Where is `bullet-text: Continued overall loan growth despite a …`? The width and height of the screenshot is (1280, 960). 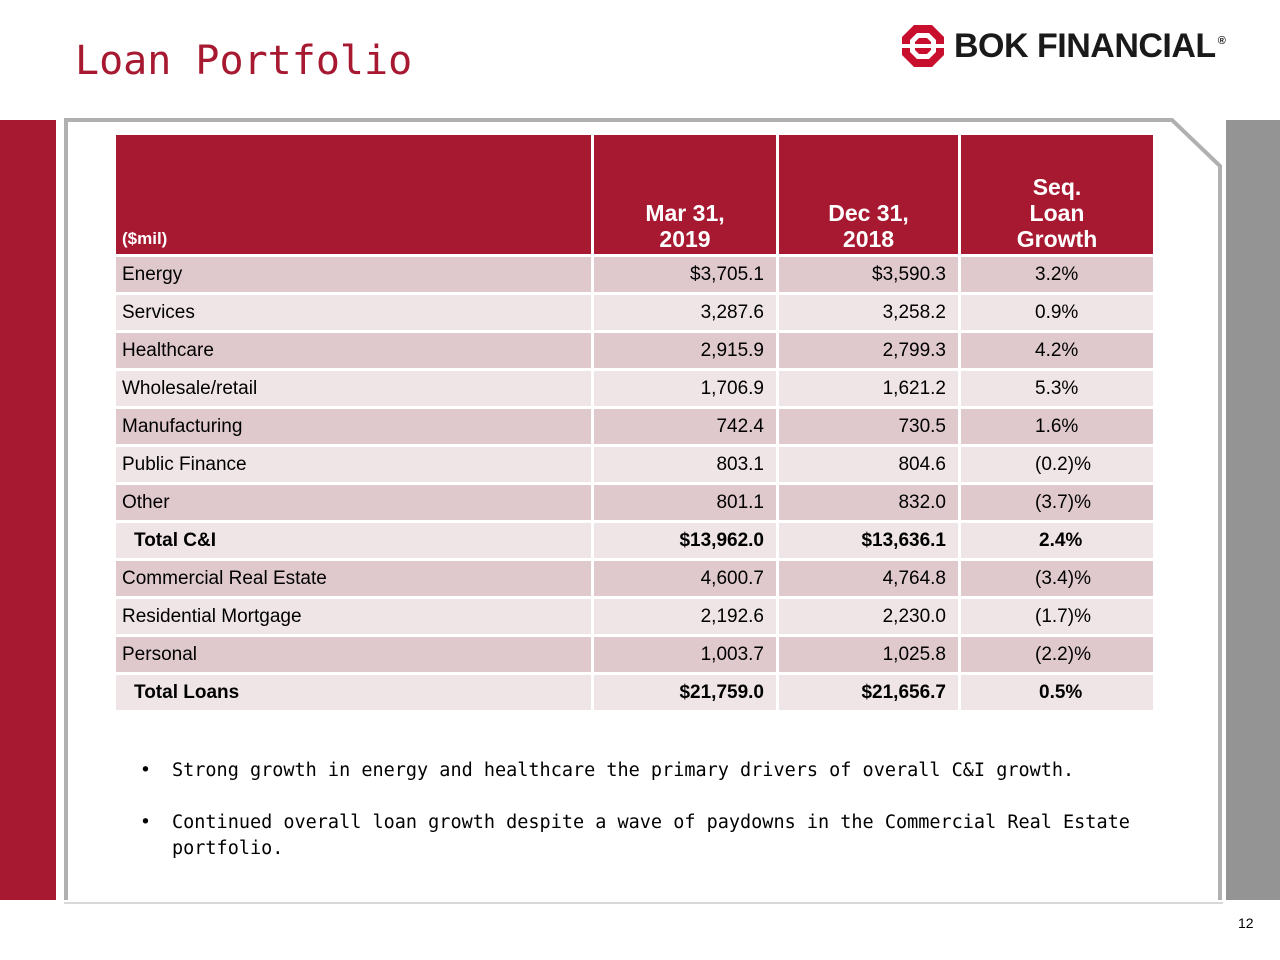
bullet-text: Continued overall loan growth despite a … is located at coordinates (651, 835).